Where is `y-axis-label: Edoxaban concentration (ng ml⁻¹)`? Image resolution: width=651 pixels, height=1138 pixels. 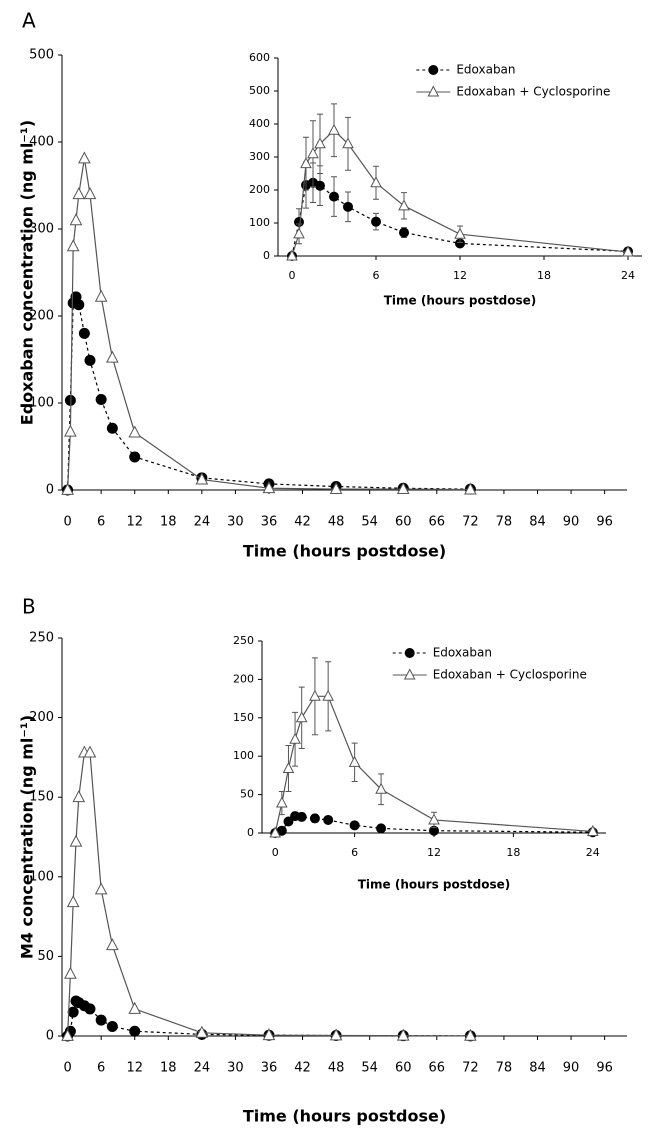
y-axis-label: Edoxaban concentration (ng ml⁻¹) is located at coordinates (27, 272).